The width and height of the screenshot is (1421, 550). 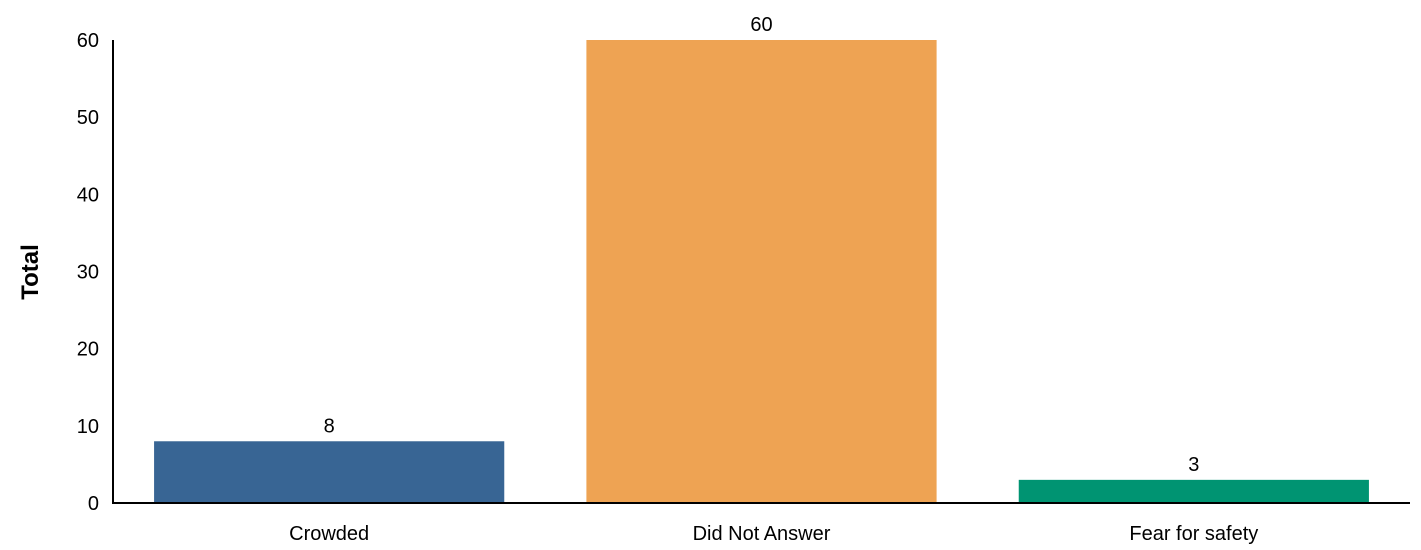 I want to click on y-tick-label-30: 30, so click(x=88, y=273).